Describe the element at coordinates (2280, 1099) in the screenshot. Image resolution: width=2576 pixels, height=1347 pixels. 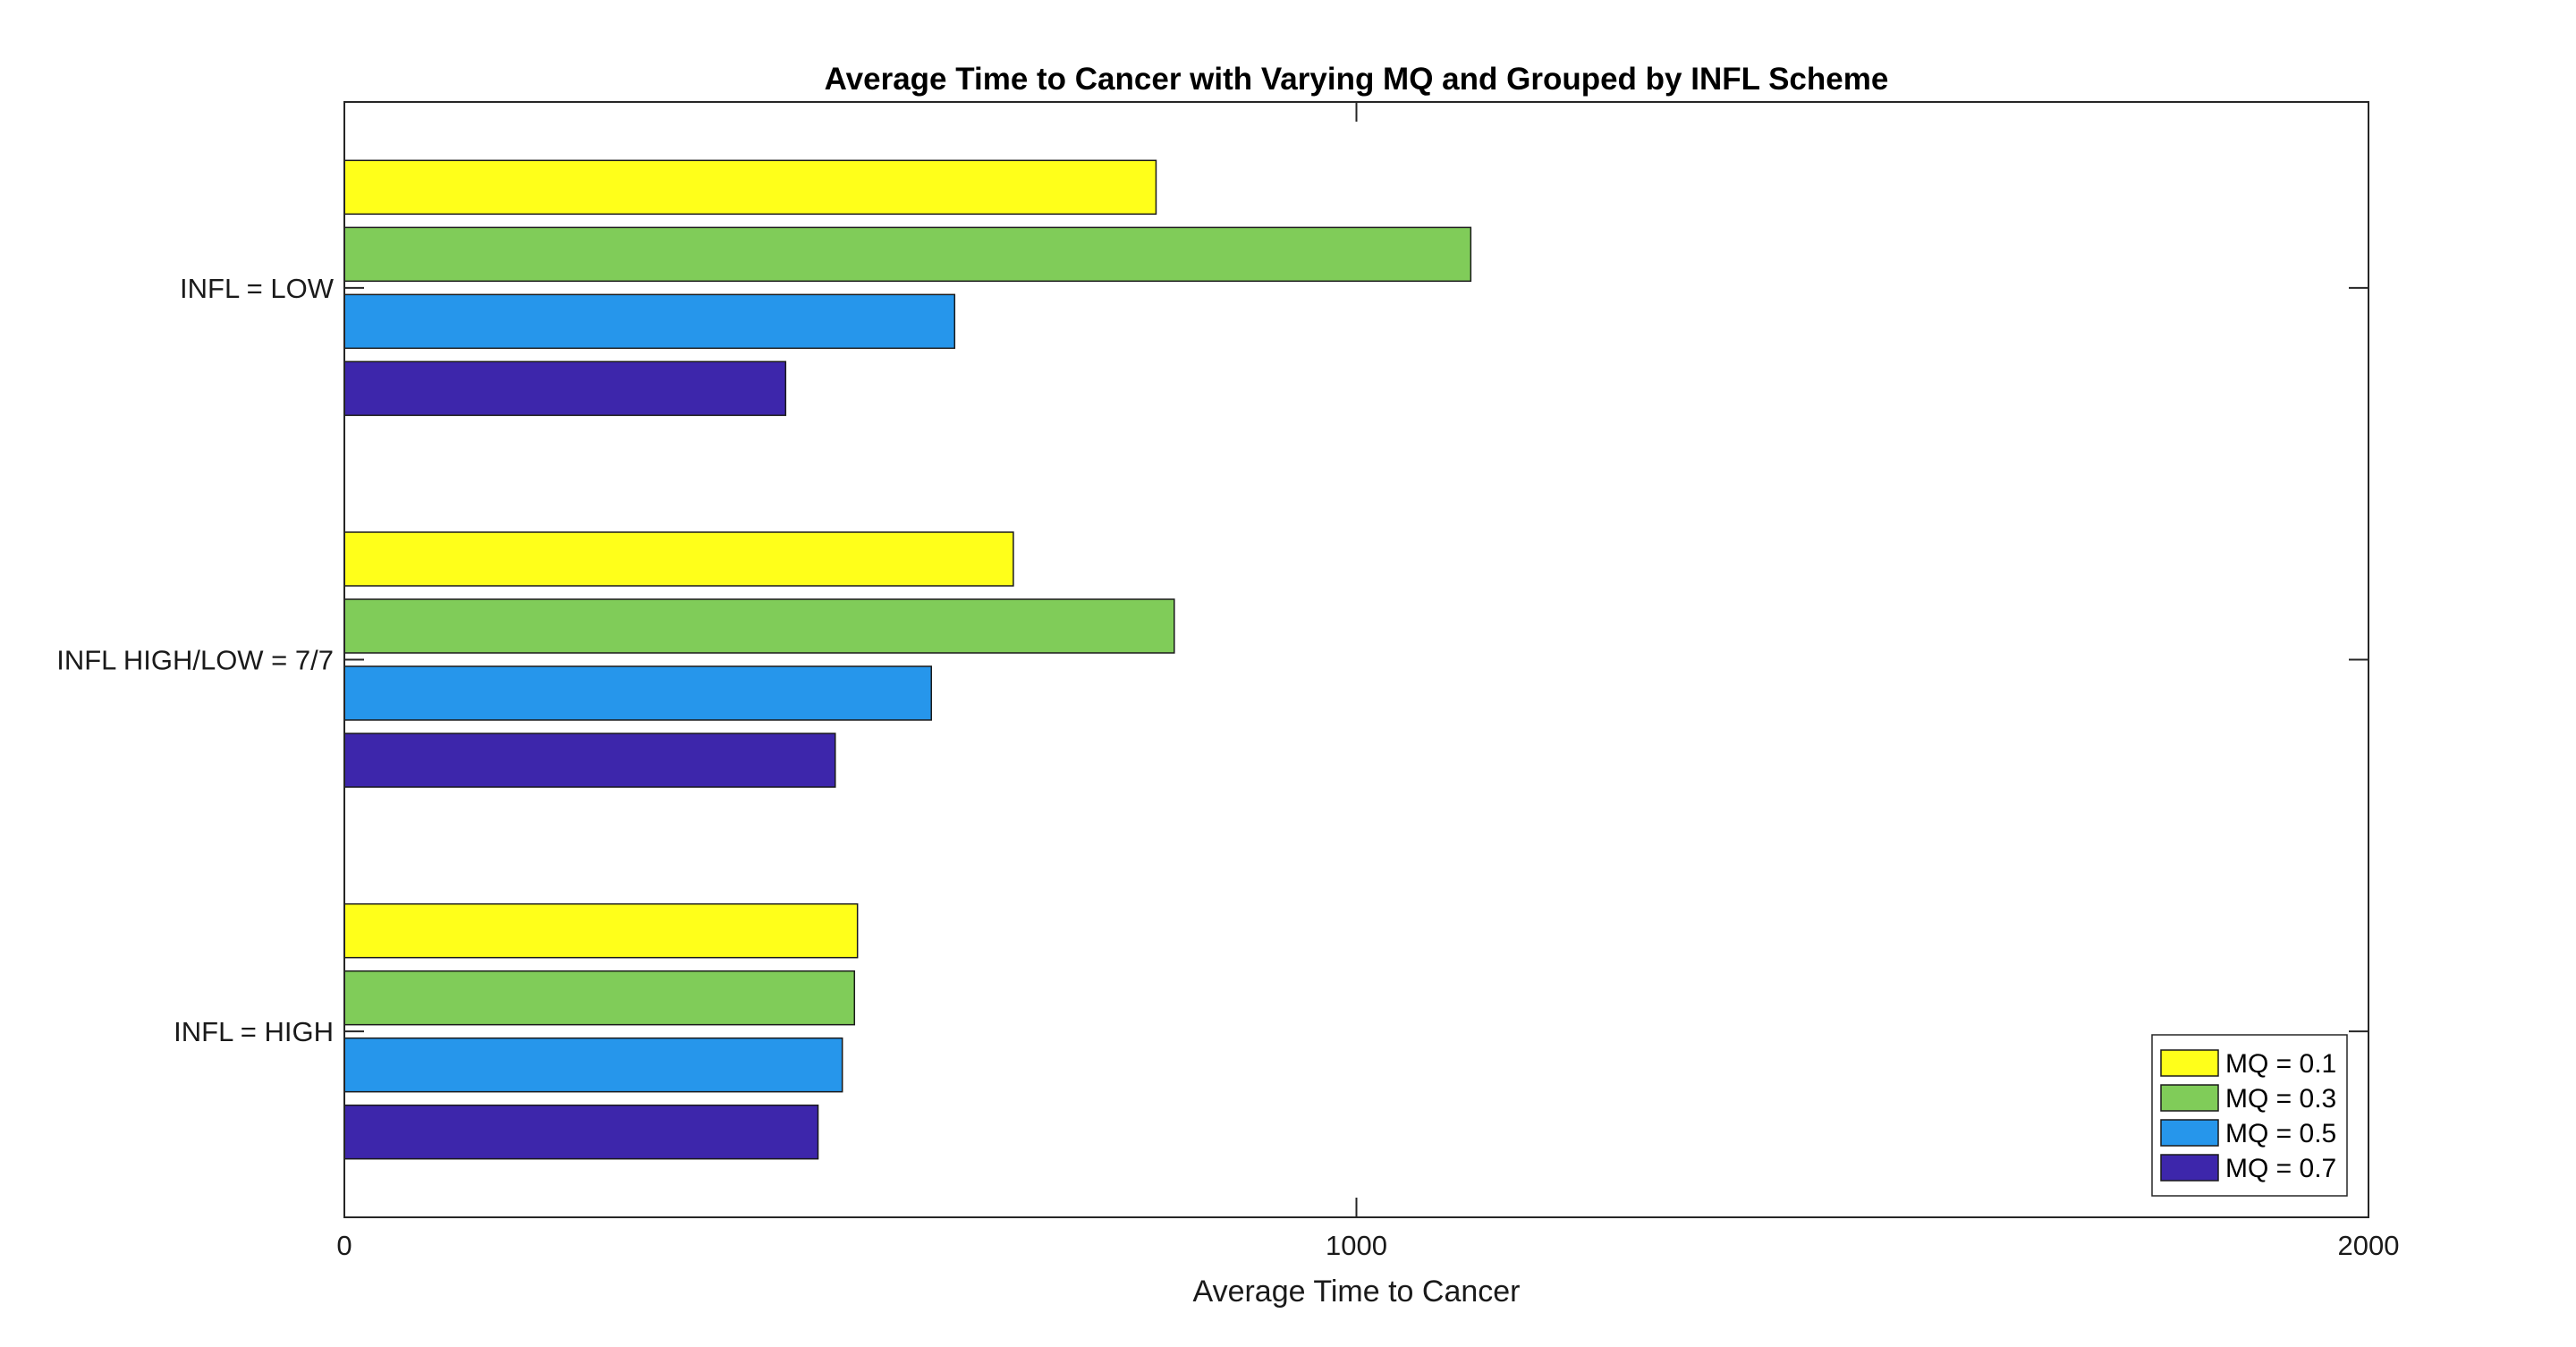
I see `legend-label-1: MQ = 0.3` at that location.